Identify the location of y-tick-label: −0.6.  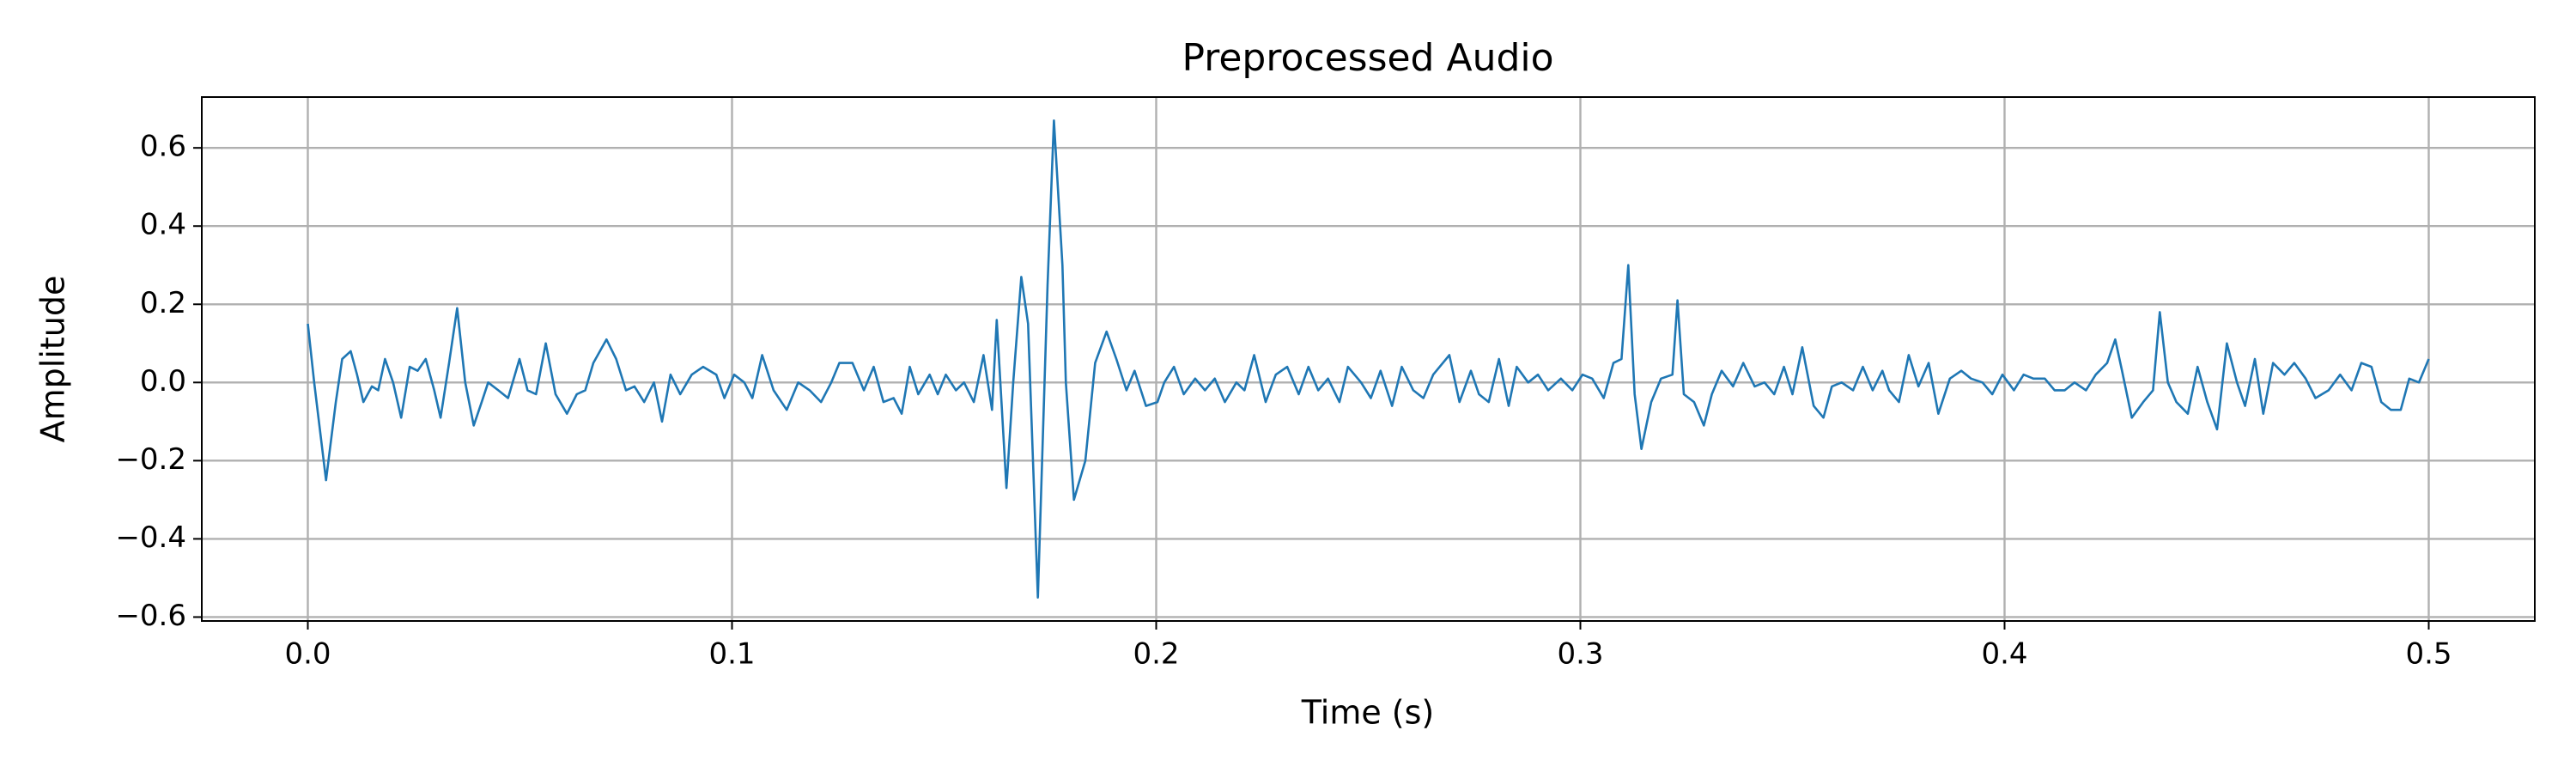
(150, 616).